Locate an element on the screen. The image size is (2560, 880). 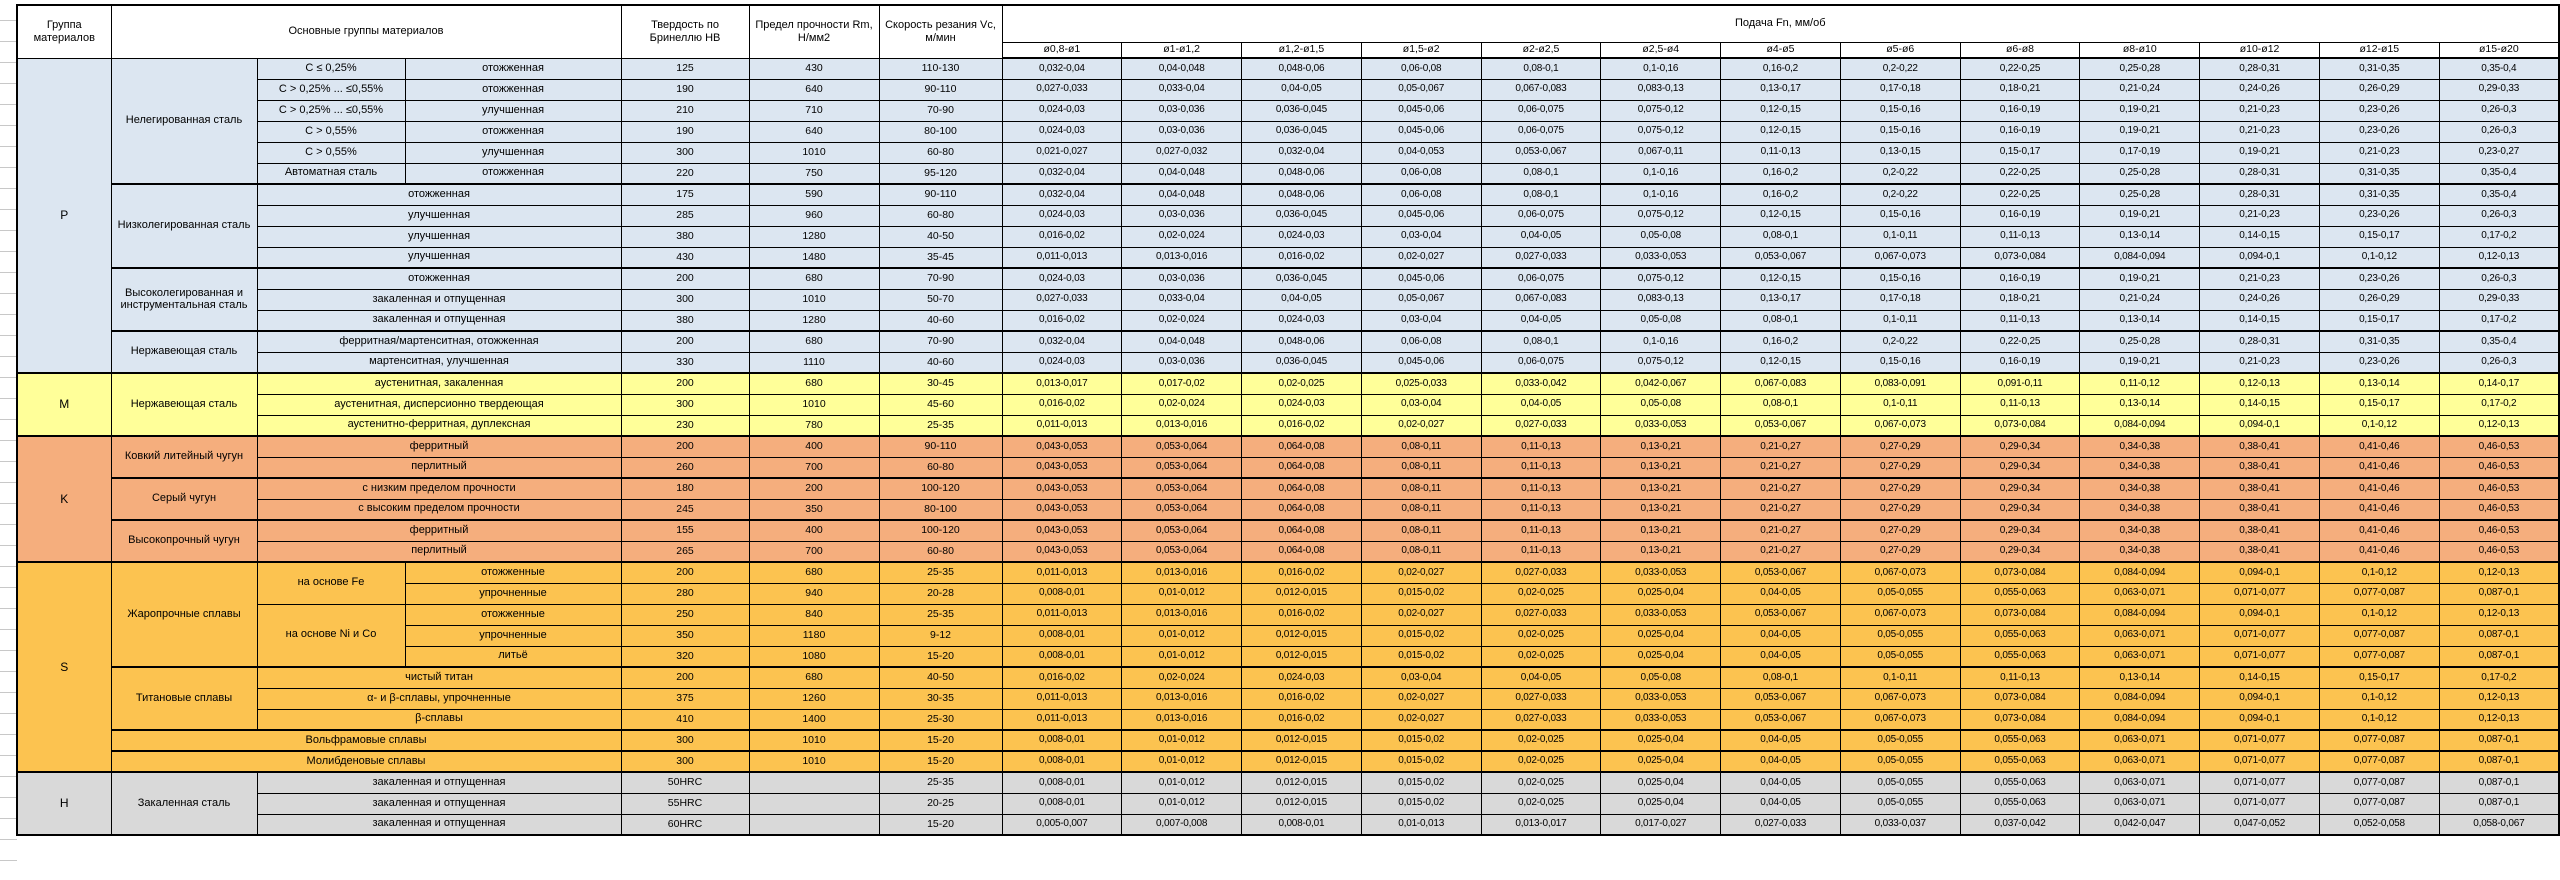
feed-cell: 0,16-0,19 is located at coordinates (2020, 278).